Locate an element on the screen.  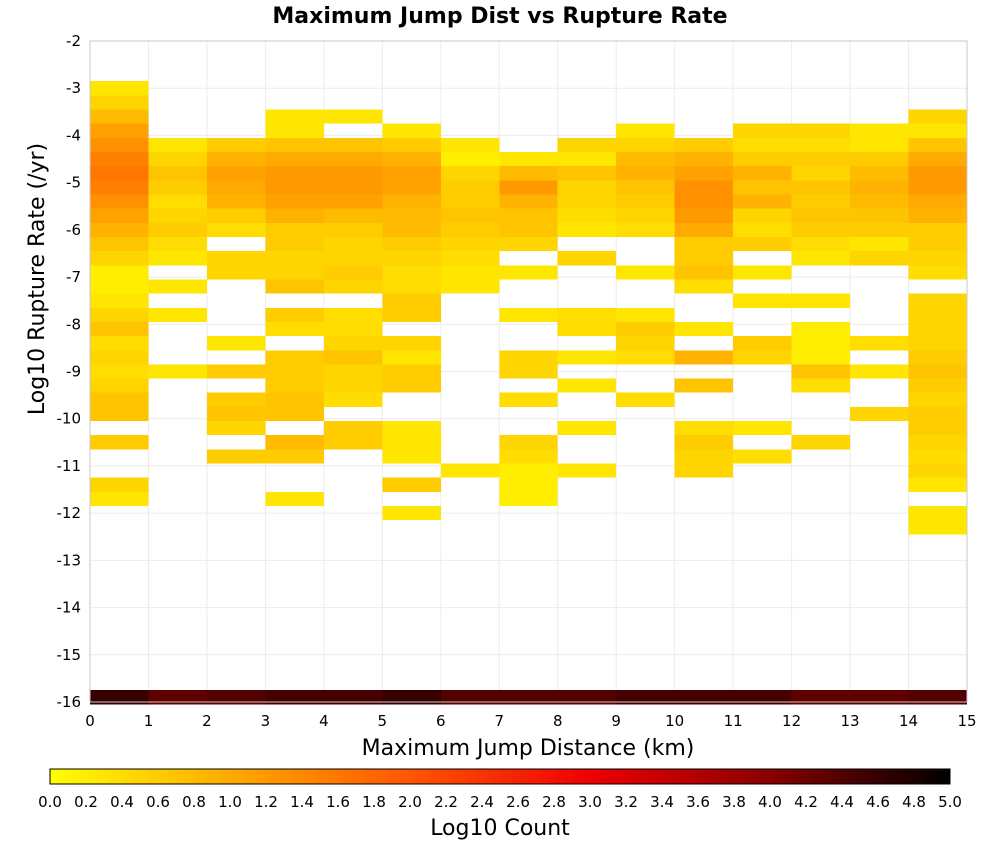
x-axis-label: Maximum Jump Distance (km) is located at coordinates (528, 748).